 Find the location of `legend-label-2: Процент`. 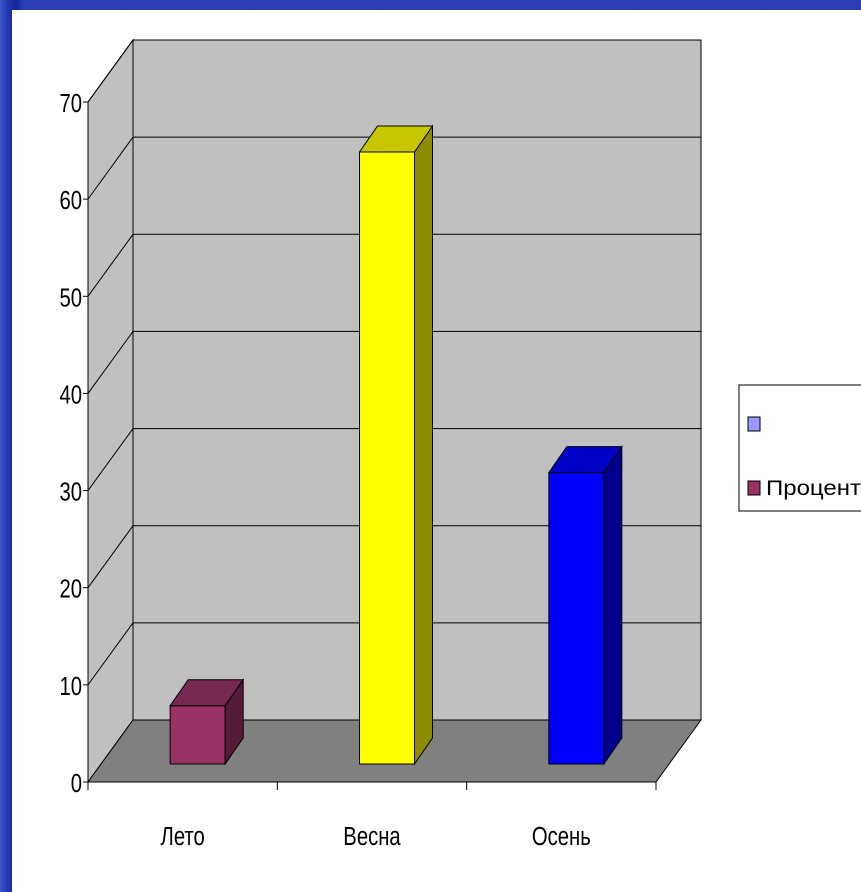

legend-label-2: Процент is located at coordinates (813, 488).